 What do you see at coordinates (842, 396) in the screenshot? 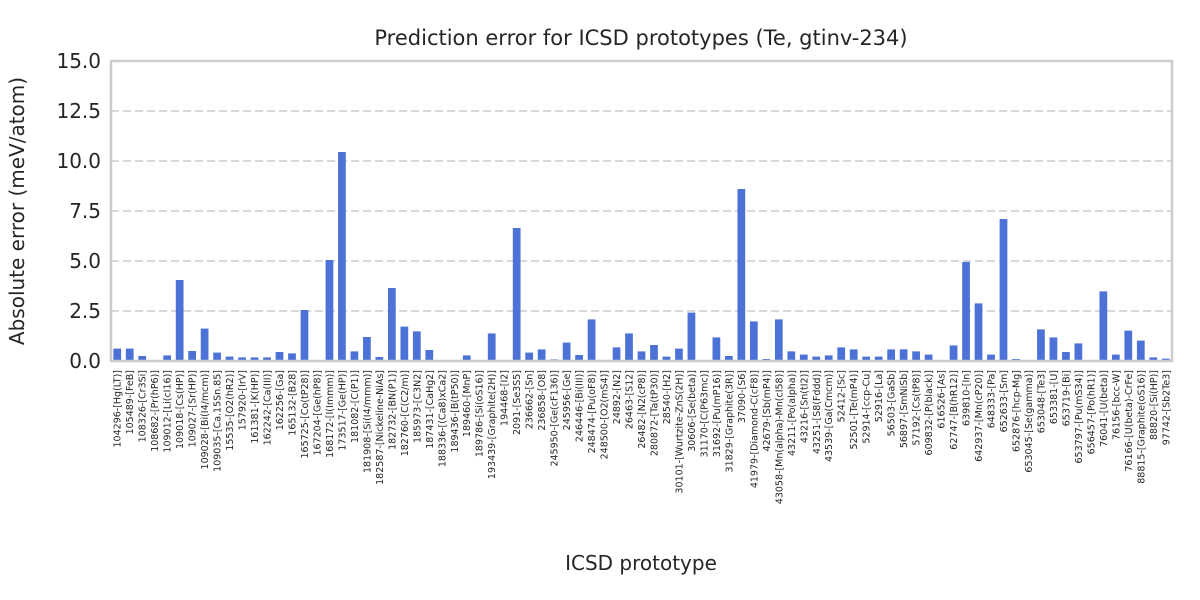
I see `x-tick-label: 52412-[Sc]` at bounding box center [842, 396].